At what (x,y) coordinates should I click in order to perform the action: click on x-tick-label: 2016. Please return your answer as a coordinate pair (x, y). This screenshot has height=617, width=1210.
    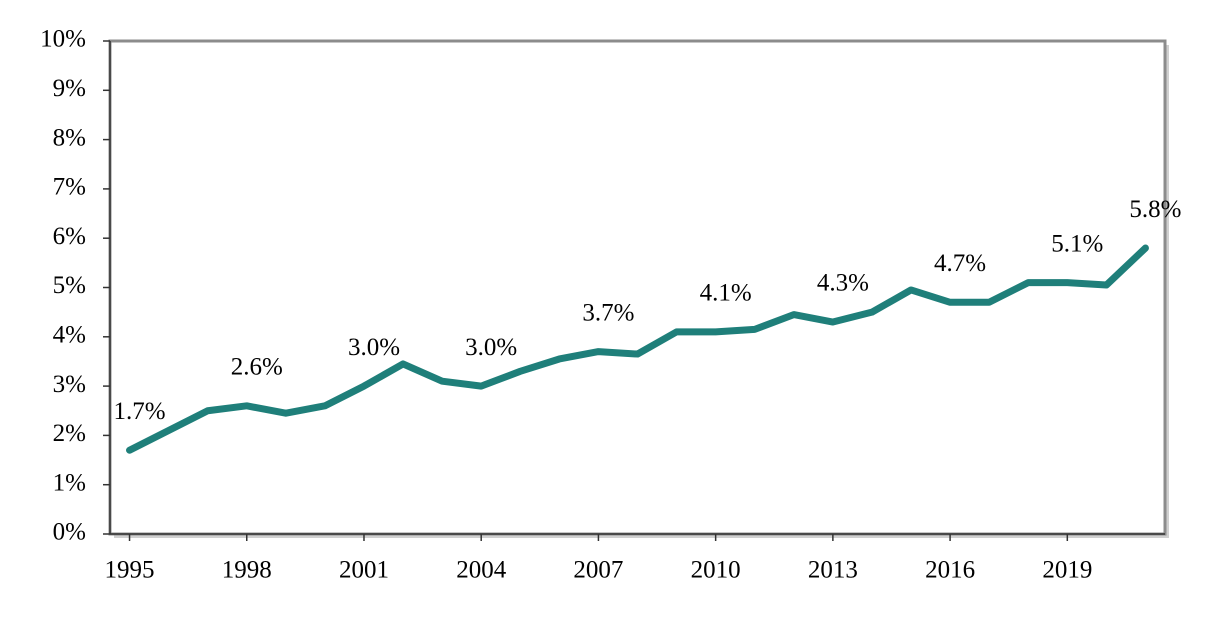
    Looking at the image, I should click on (950, 570).